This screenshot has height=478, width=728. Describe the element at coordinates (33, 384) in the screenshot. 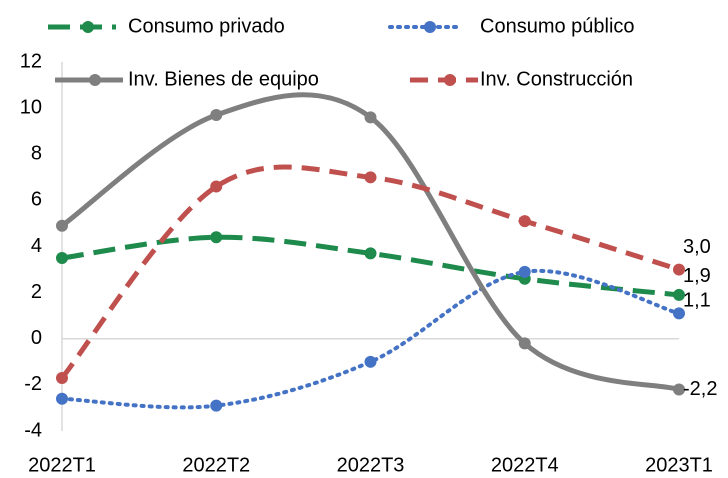

I see `y-tick-label: -2` at that location.